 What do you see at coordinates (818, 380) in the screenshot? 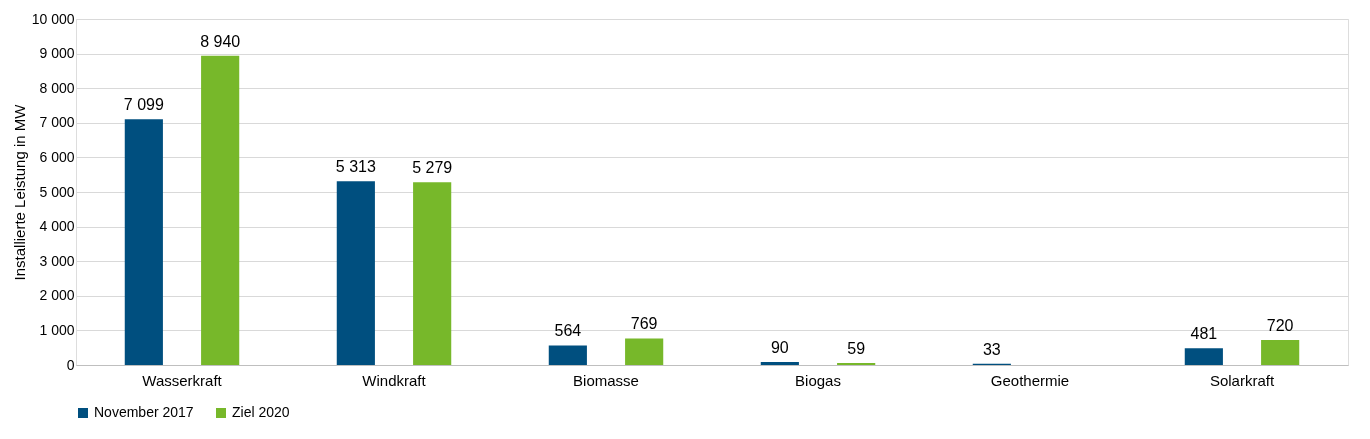
I see `x-tick-label: Biogas` at bounding box center [818, 380].